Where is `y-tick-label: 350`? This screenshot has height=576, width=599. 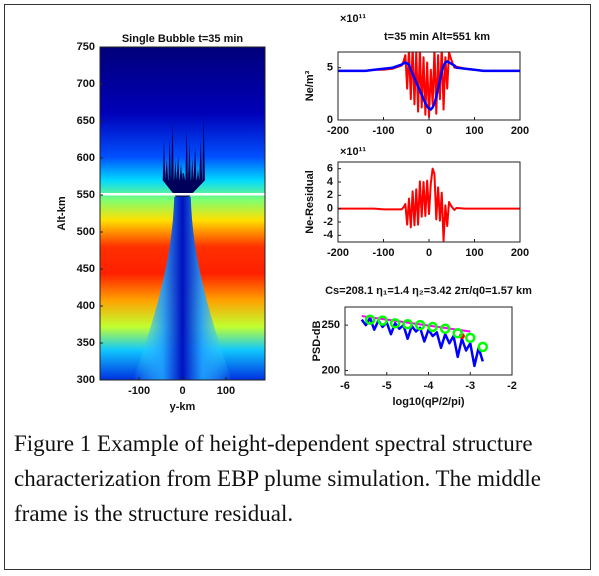
y-tick-label: 350 is located at coordinates (86, 343).